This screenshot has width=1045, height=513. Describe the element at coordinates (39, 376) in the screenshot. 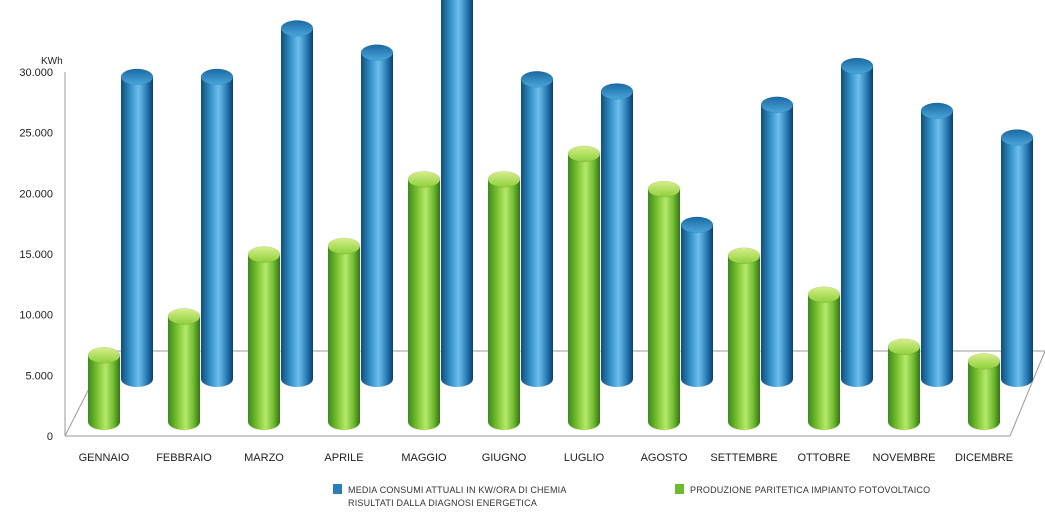

I see `y-tick-label: 5.000` at that location.